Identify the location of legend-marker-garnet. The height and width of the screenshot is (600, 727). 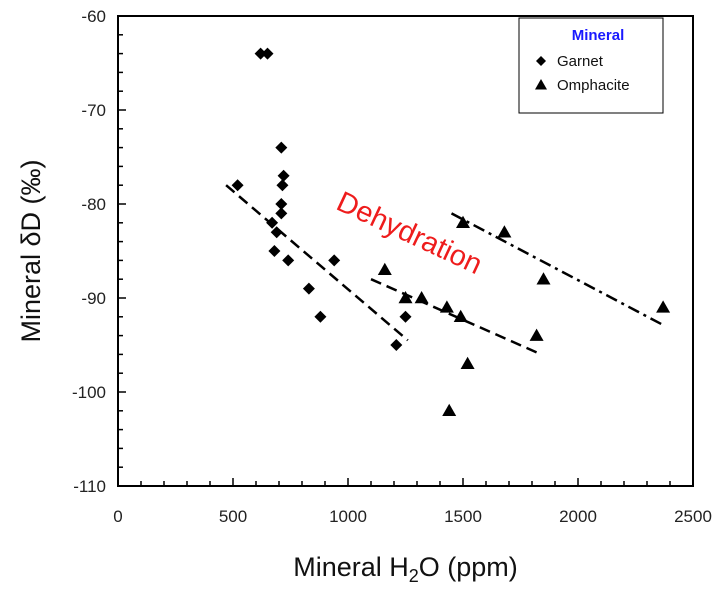
(541, 61).